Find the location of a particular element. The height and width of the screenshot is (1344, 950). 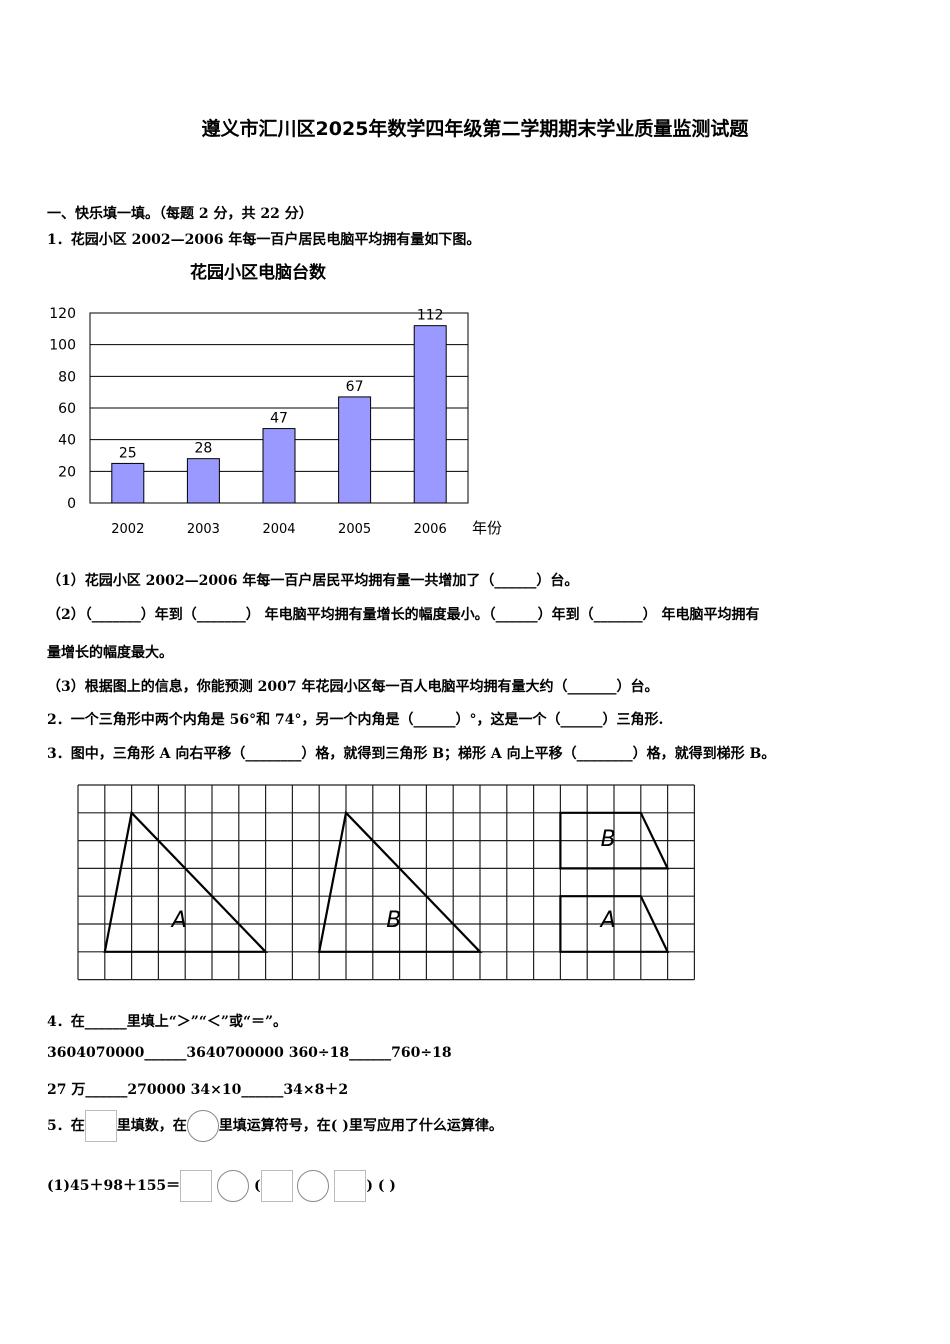

translation-grid-figure: A B B A is located at coordinates (386, 882).